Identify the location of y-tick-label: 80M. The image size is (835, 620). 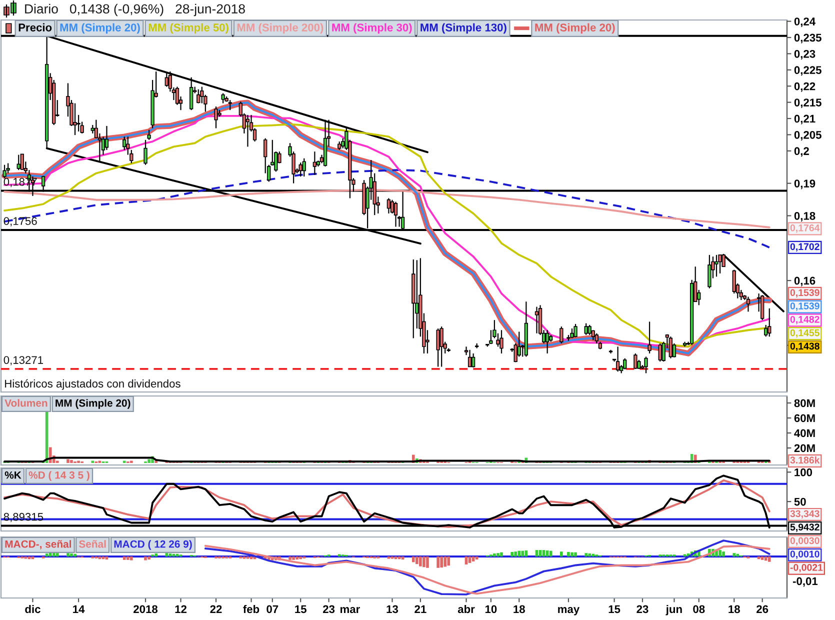
(804, 403).